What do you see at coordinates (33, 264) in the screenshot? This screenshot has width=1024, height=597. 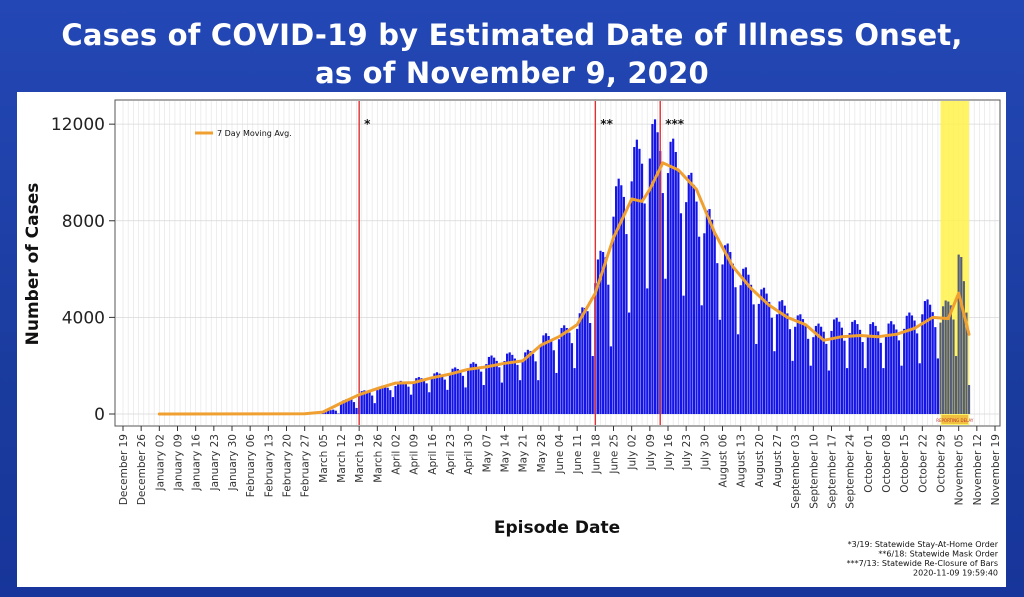 I see `y-axis-label: Number of Cases` at bounding box center [33, 264].